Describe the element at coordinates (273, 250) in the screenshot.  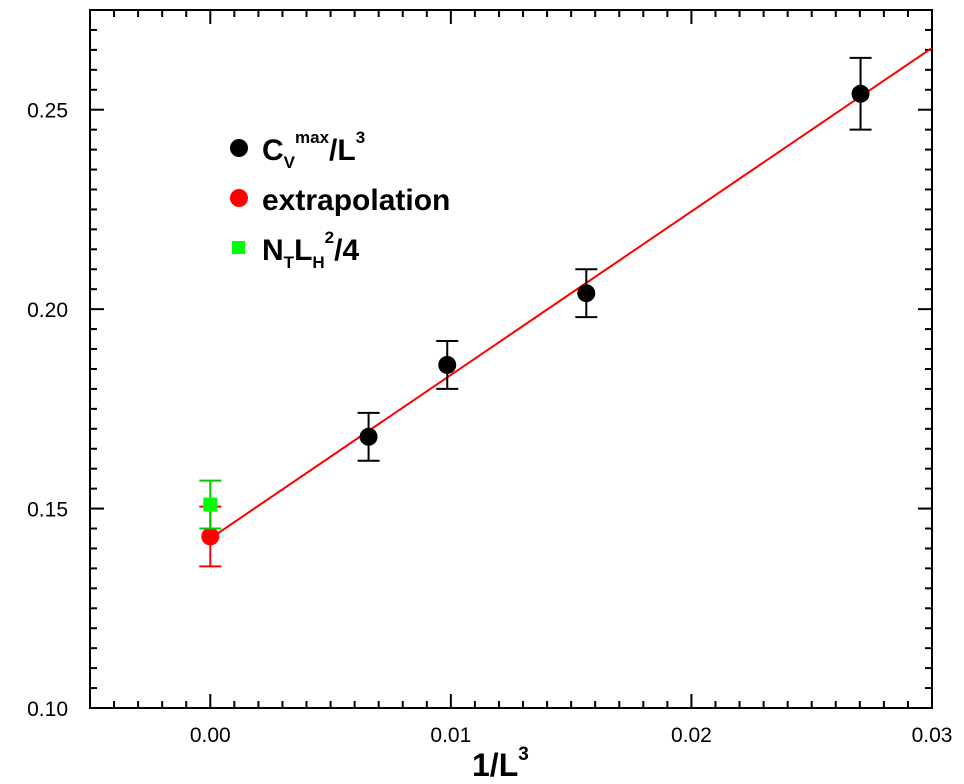
I see `legend-label-part: N` at that location.